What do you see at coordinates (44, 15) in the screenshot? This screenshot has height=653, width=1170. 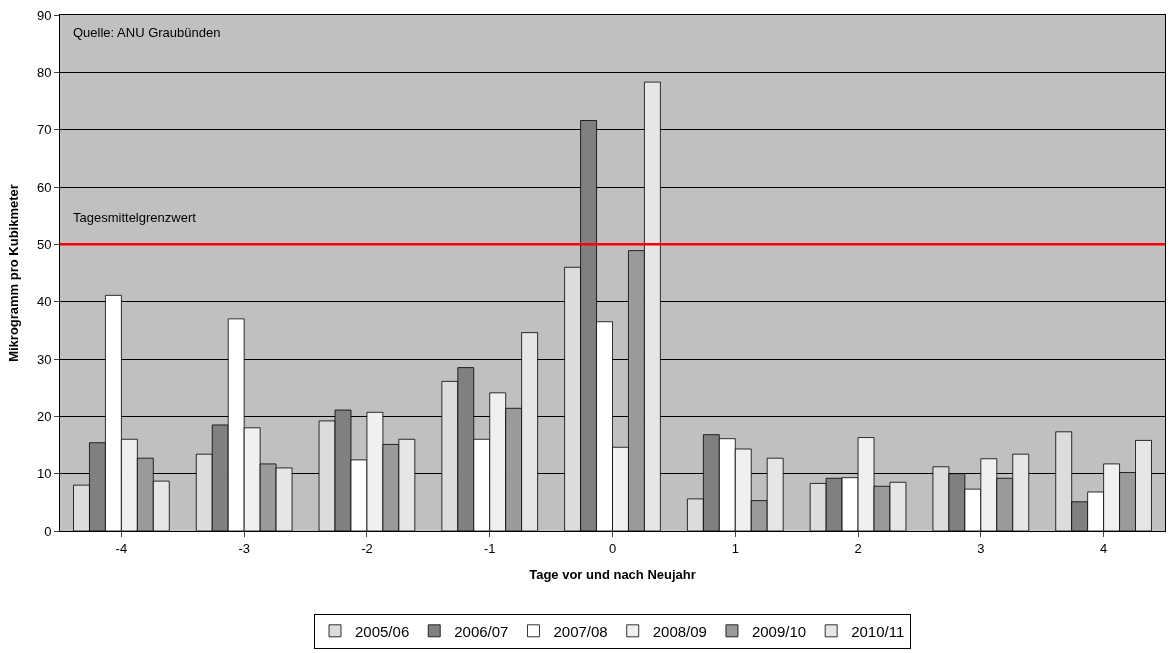 I see `y-tick-label: 90` at bounding box center [44, 15].